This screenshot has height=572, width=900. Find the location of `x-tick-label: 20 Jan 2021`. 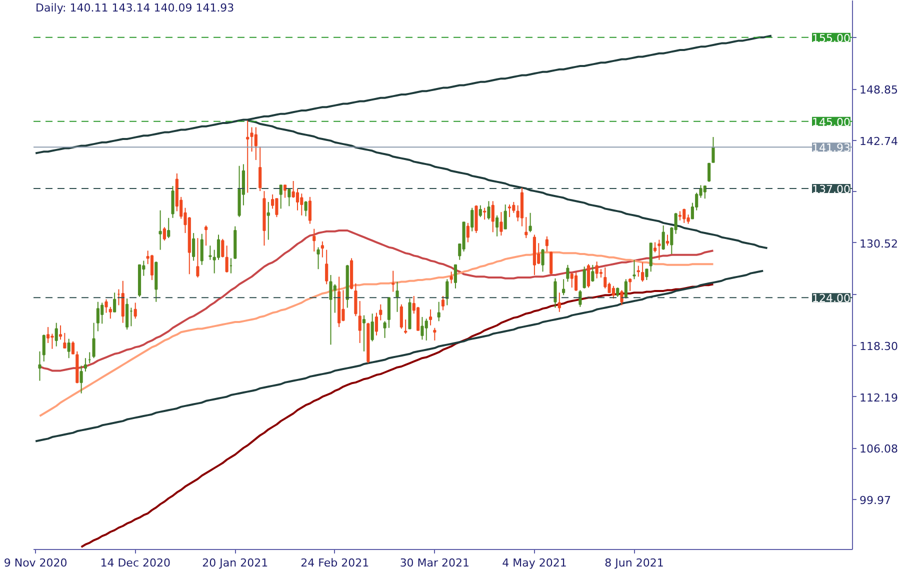

x-tick-label: 20 Jan 2021 is located at coordinates (235, 563).